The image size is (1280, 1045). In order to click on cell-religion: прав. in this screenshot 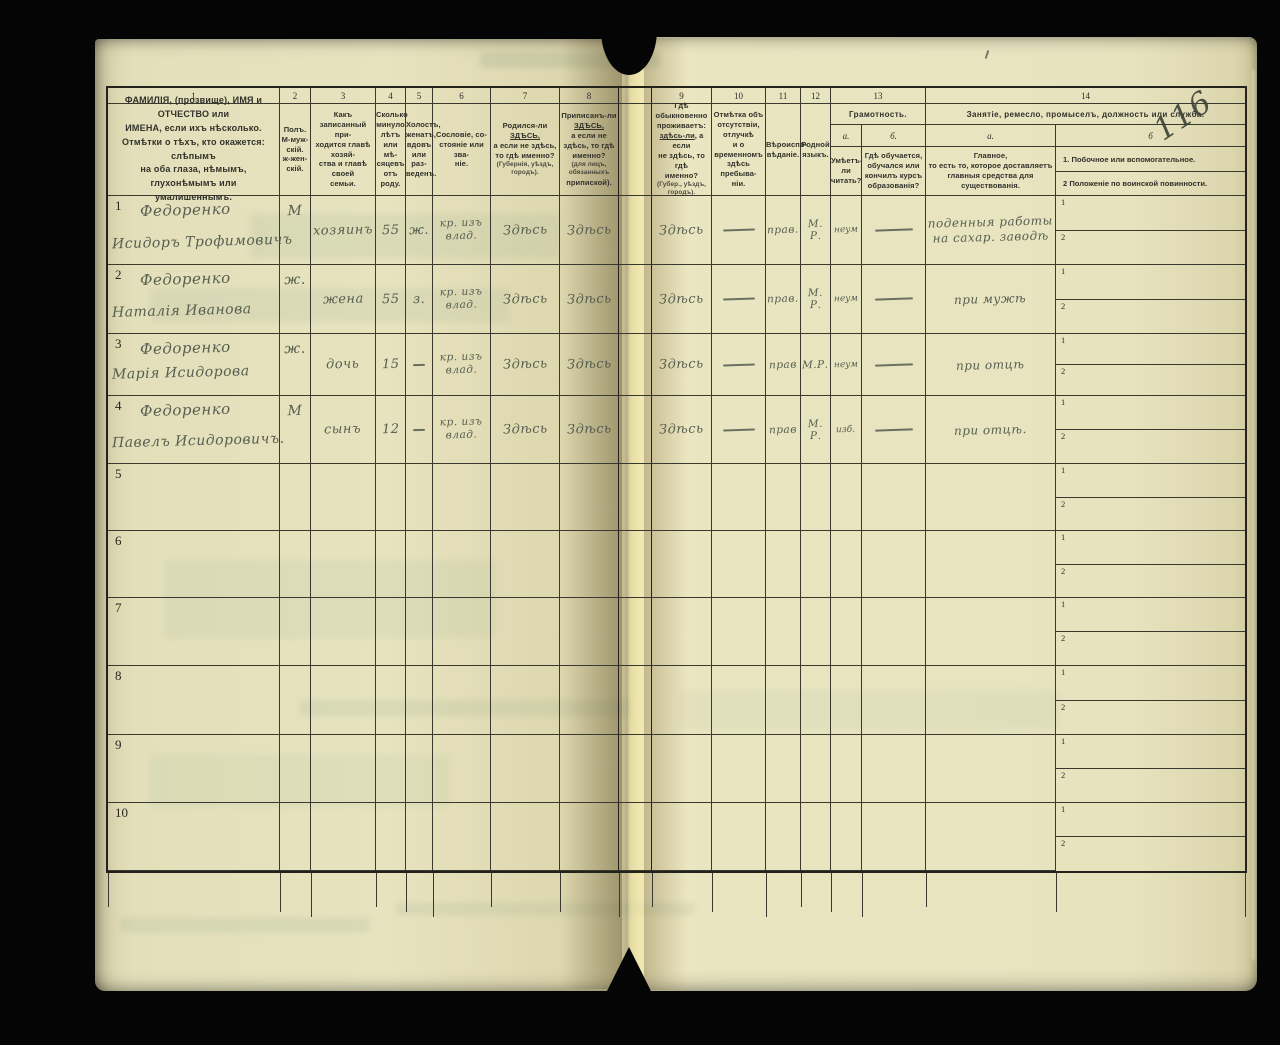, I will do `click(783, 230)`.